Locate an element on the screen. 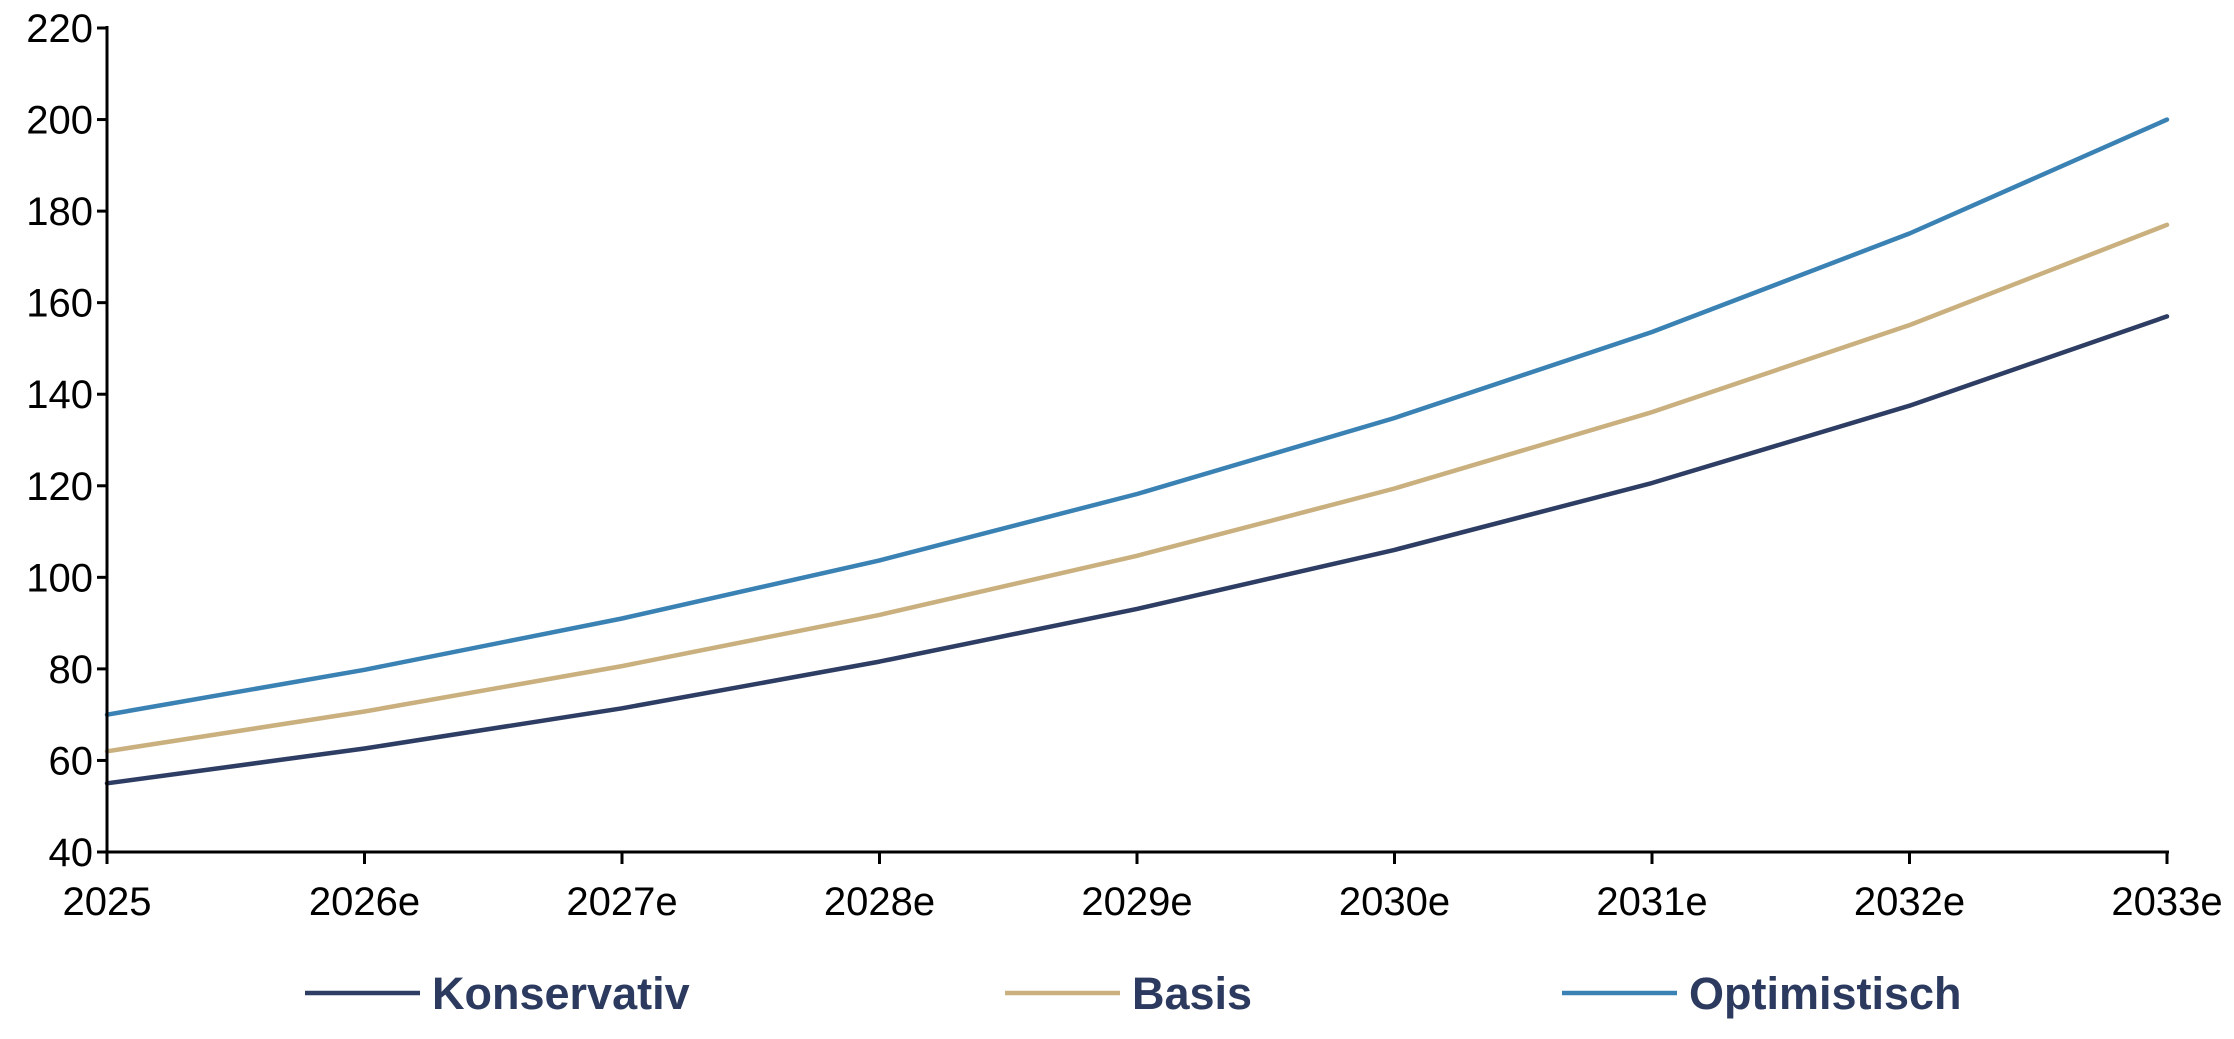 Image resolution: width=2234 pixels, height=1039 pixels. legend-label-konservativ: Konservativ is located at coordinates (561, 993).